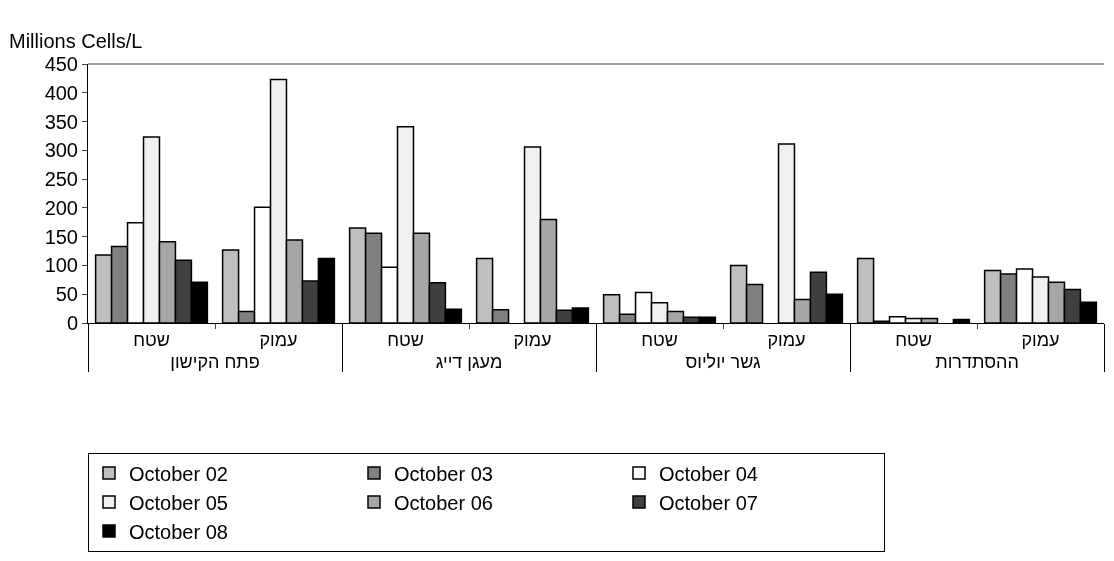 The width and height of the screenshot is (1114, 561). Describe the element at coordinates (443, 502) in the screenshot. I see `legend-label: October 06` at that location.